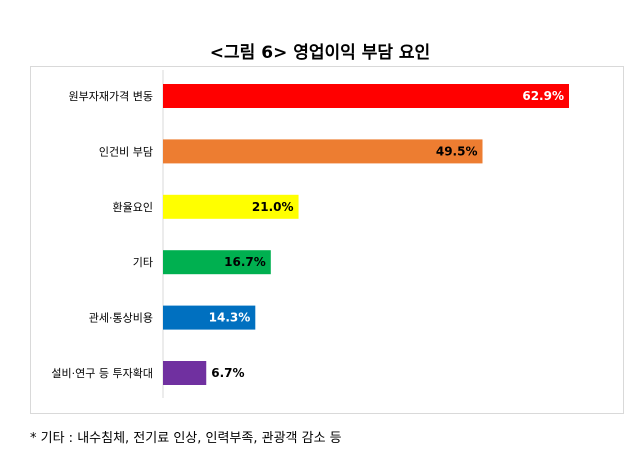 This screenshot has height=463, width=640. Describe the element at coordinates (457, 151) in the screenshot. I see `data-label: 49.5%` at that location.